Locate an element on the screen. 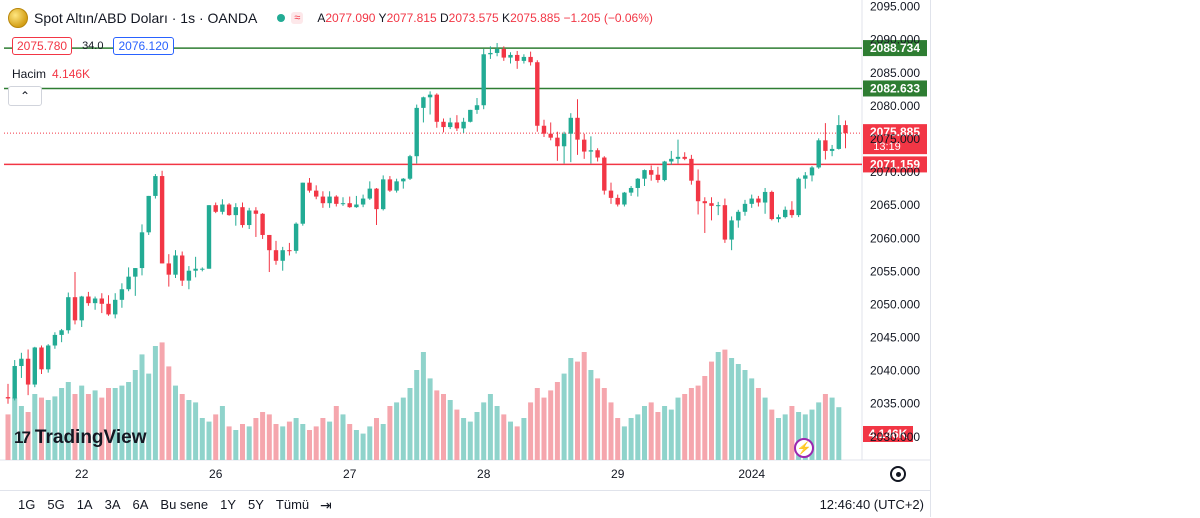 The height and width of the screenshot is (518, 1200). close-value: 2075.885 is located at coordinates (535, 18).